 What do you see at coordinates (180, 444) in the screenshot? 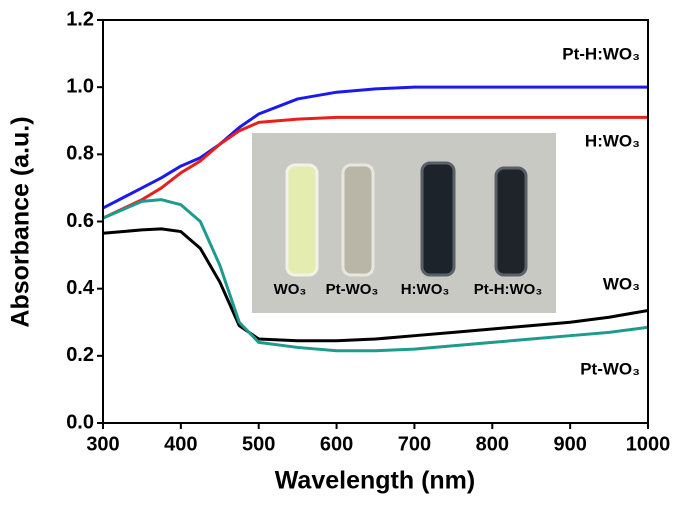
I see `x-tick-label: 400` at bounding box center [180, 444].